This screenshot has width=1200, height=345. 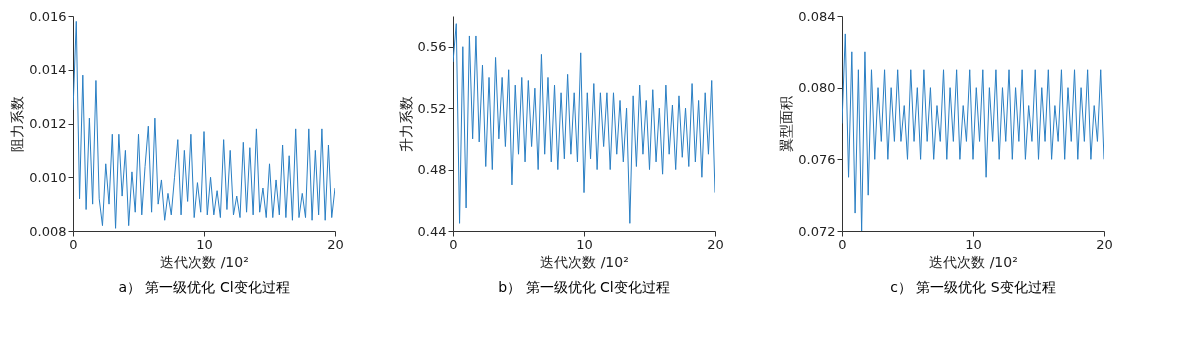 I want to click on line-series, so click(x=584, y=123).